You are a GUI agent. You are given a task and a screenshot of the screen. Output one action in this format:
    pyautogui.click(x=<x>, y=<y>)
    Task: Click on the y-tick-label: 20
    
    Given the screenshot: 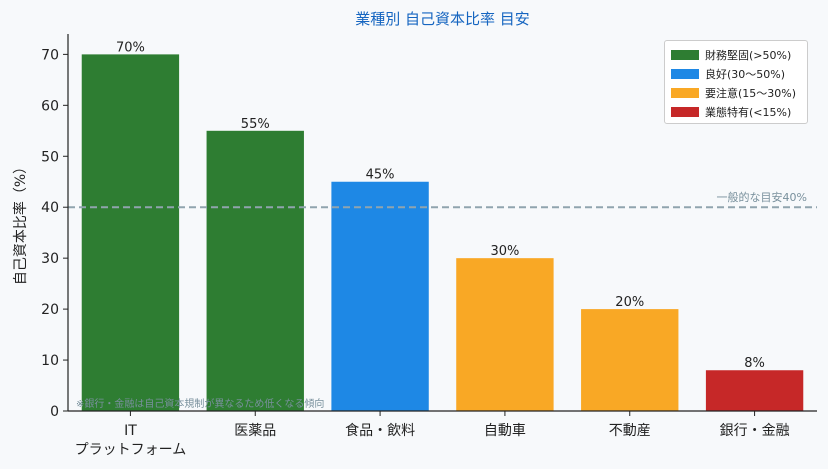 What is the action you would take?
    pyautogui.click(x=50, y=310)
    